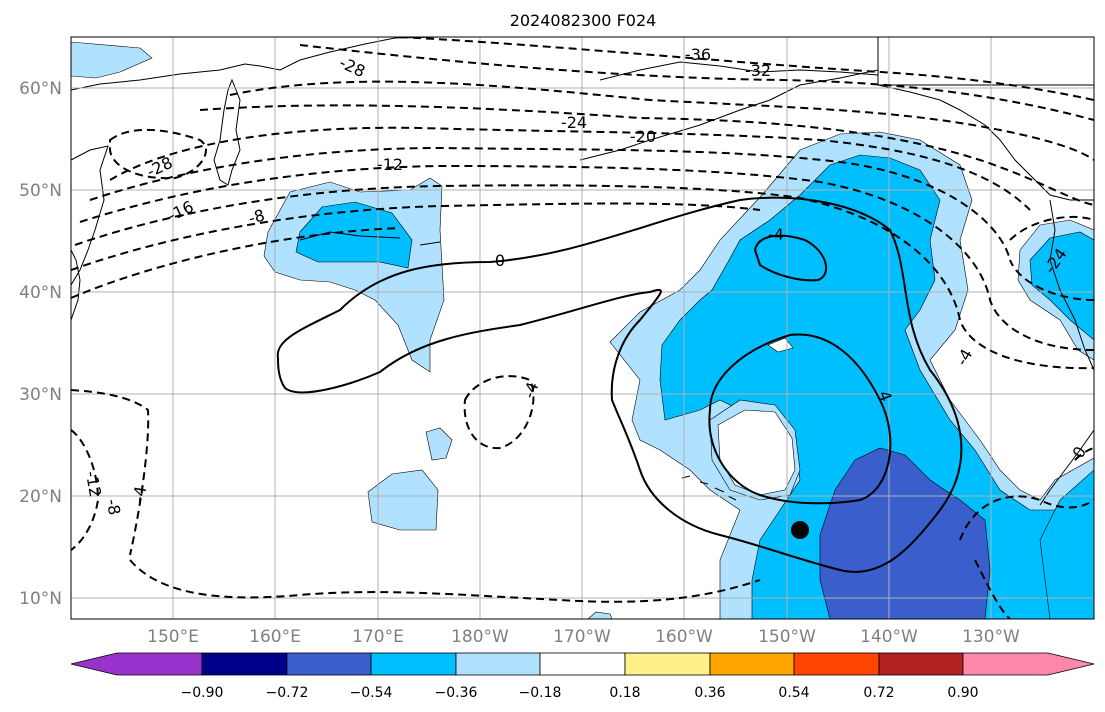  Describe the element at coordinates (40, 191) in the screenshot. I see `lat-label: 50°N` at that location.